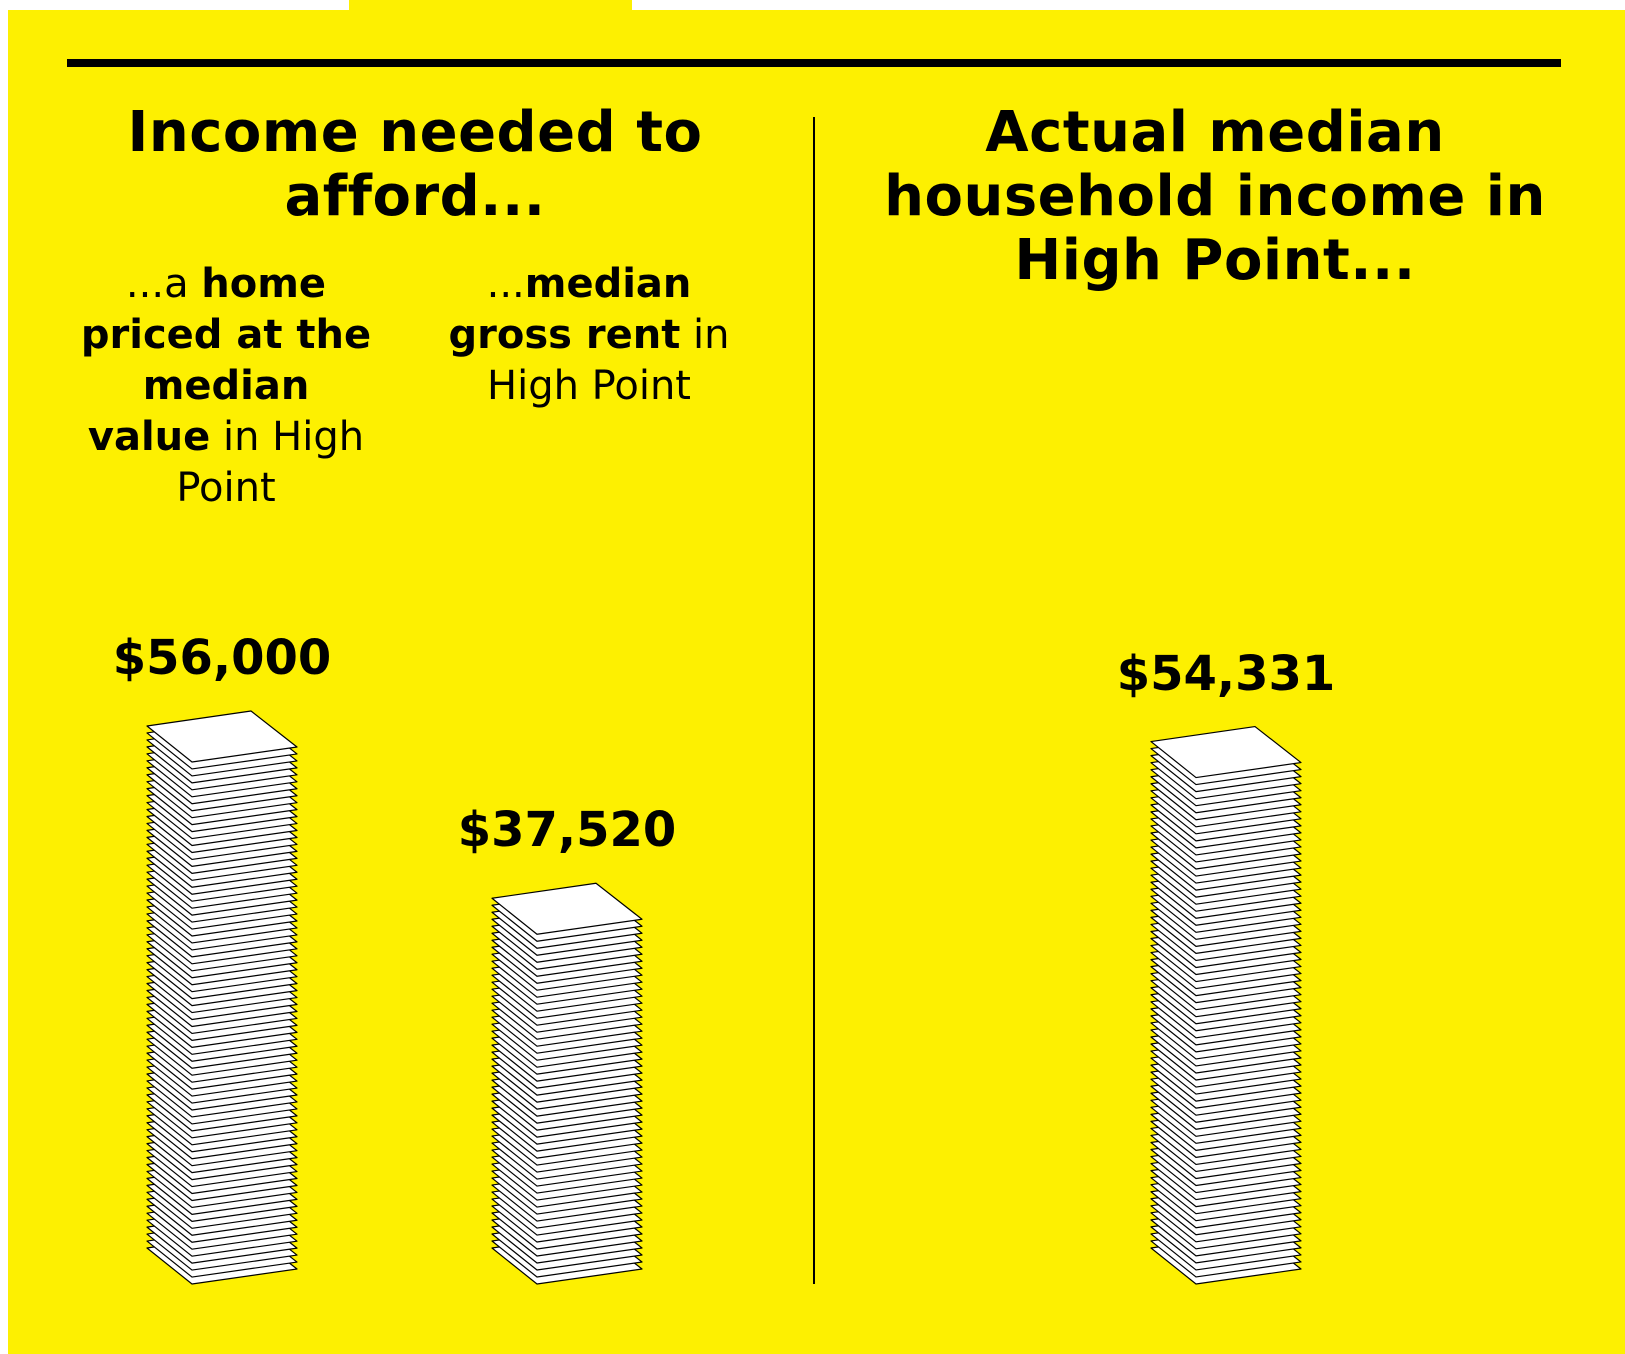 The image size is (1625, 1354). What do you see at coordinates (814, 63) in the screenshot?
I see `top-rule` at bounding box center [814, 63].